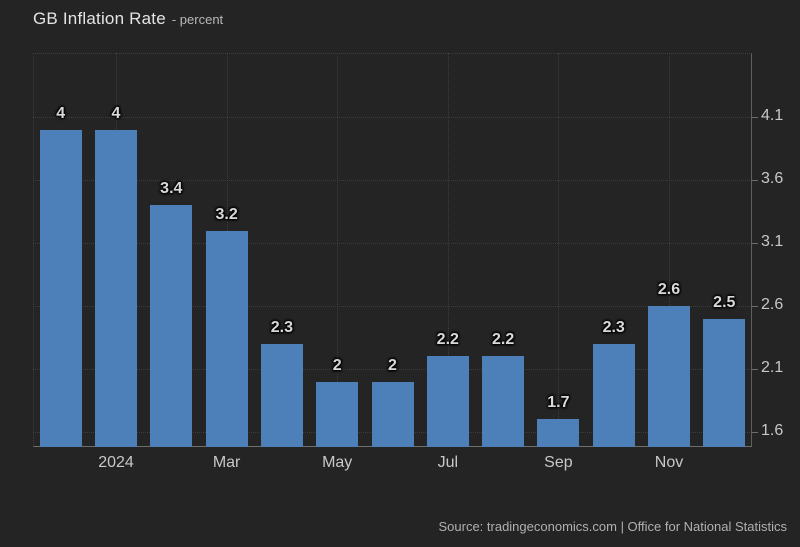  Describe the element at coordinates (772, 179) in the screenshot. I see `y-tick-label: 3.6` at that location.